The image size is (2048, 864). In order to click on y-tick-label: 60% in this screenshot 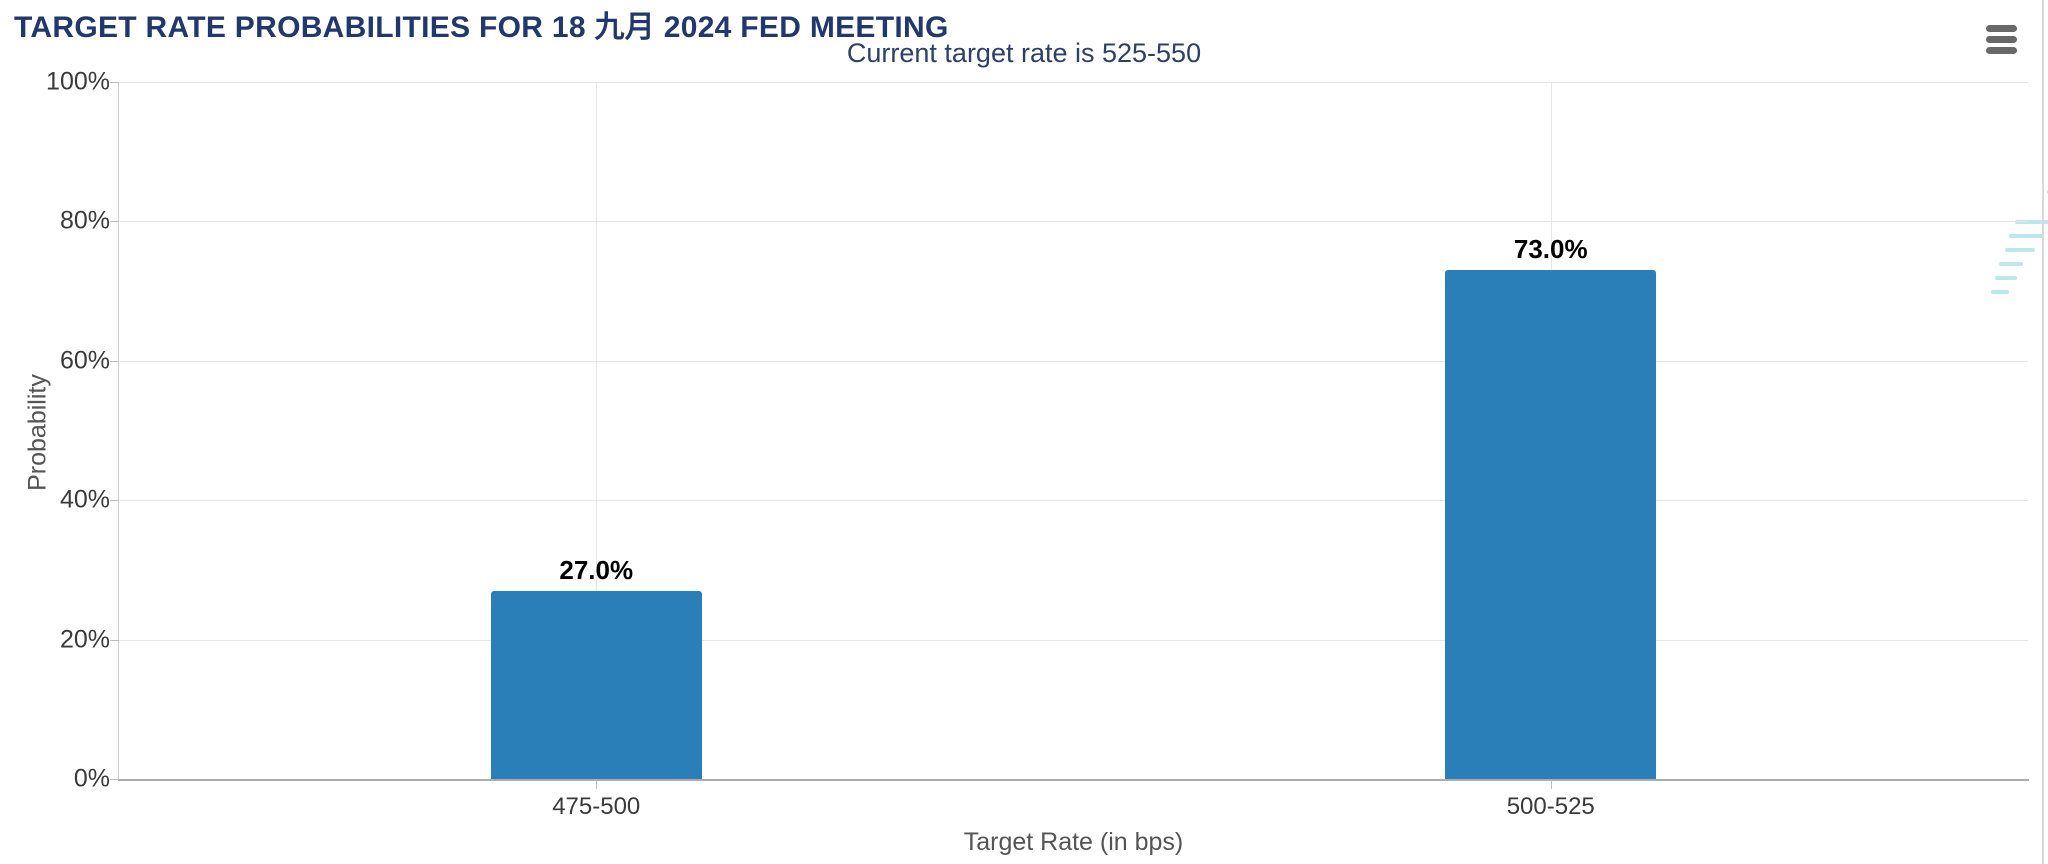, I will do `click(84, 360)`.